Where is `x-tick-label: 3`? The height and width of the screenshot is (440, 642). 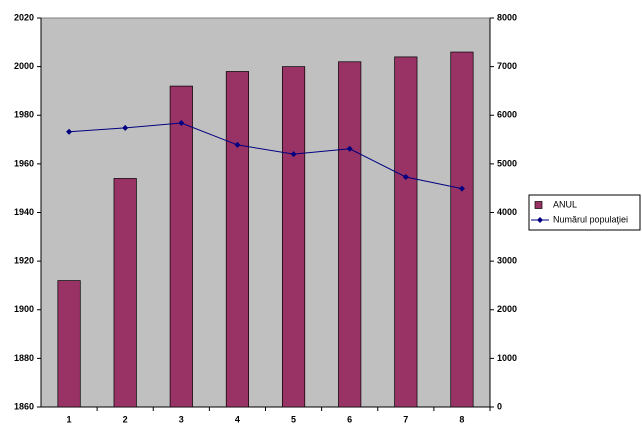
x-tick-label: 3 is located at coordinates (181, 419).